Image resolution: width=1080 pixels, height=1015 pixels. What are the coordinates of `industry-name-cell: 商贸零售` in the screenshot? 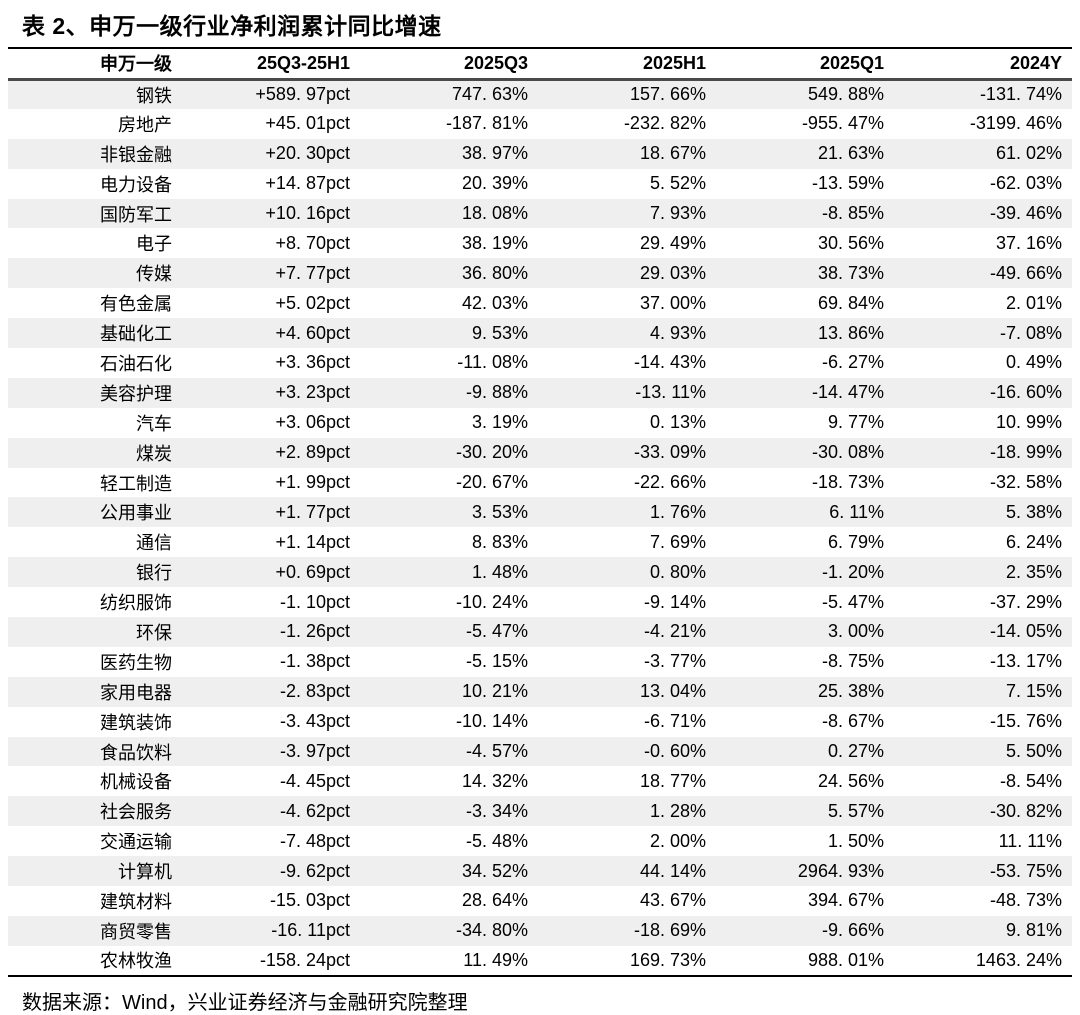 It's located at (136, 931).